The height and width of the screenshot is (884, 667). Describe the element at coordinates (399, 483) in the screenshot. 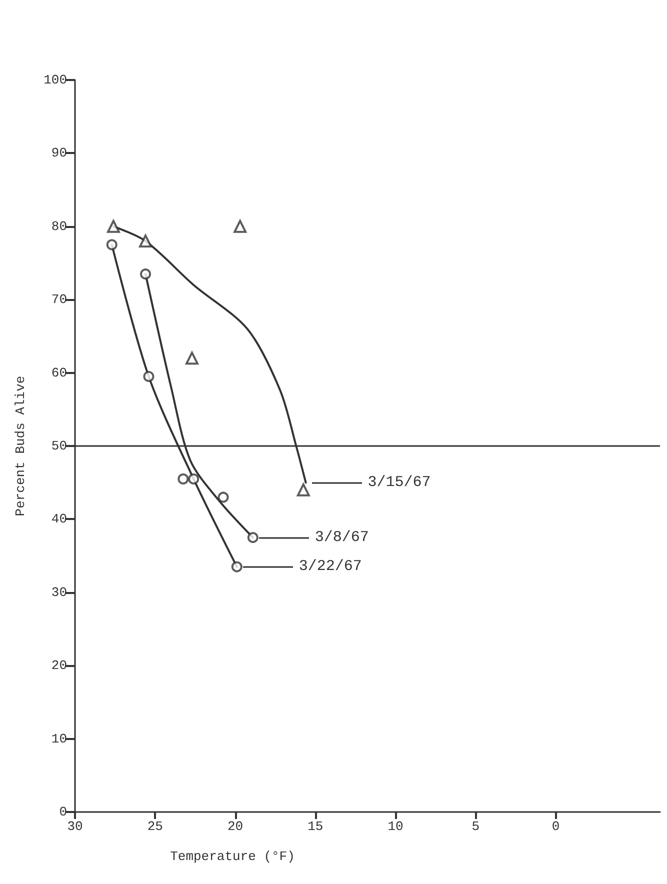

I see `legend-label: 3/15/67` at that location.